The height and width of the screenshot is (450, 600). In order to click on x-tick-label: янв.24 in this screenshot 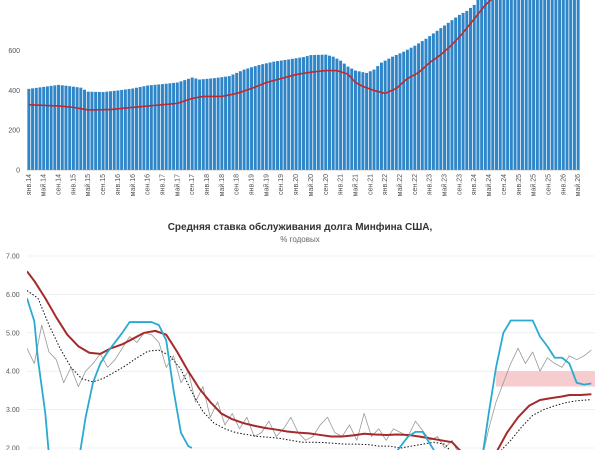, I will do `click(474, 184)`.